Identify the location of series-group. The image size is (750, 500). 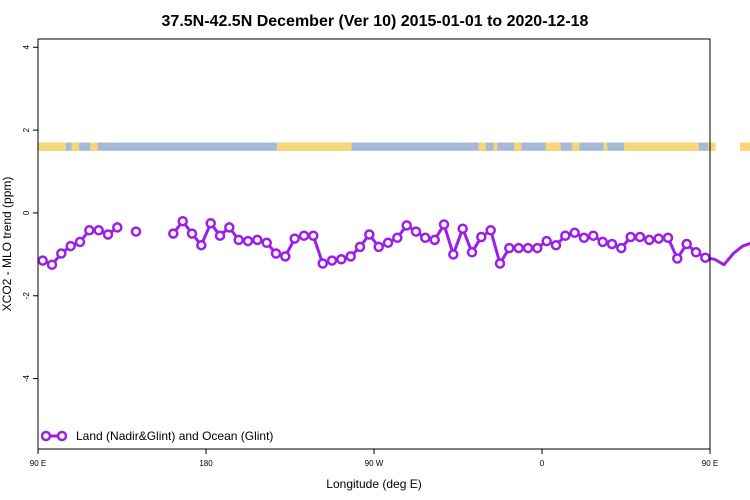
(393, 242).